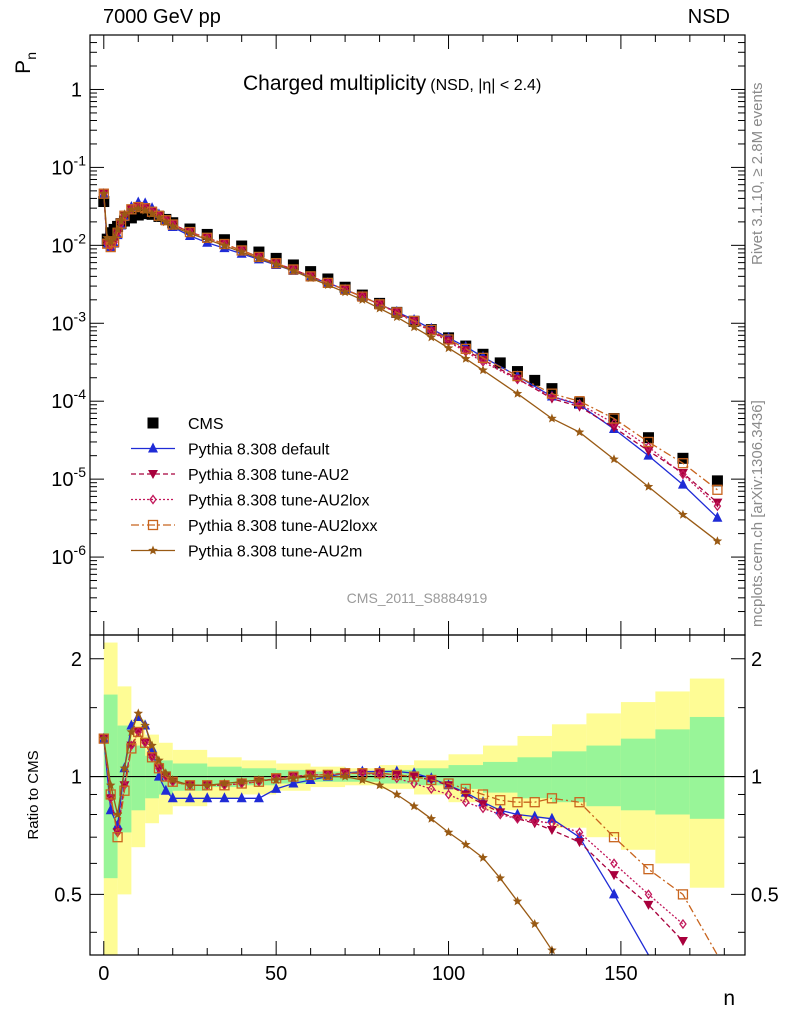  I want to click on mcplots-citation-note: mcplots.cern.ch [arXiv:1306.3436], so click(757, 513).